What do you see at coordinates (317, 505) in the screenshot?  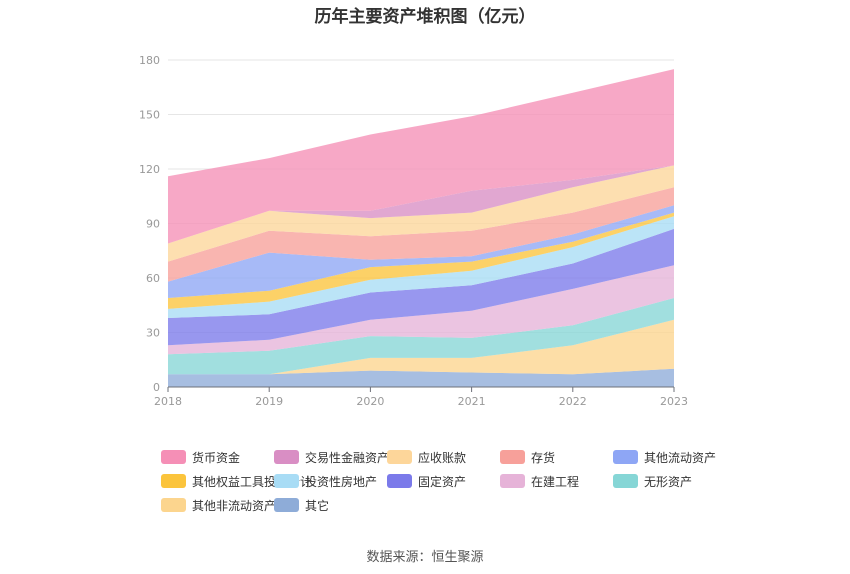 I see `legend-label: 其它` at bounding box center [317, 505].